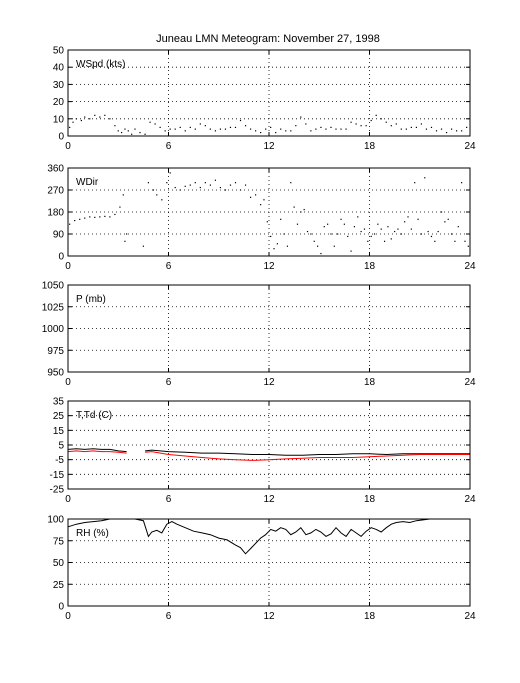 The image size is (520, 683). What do you see at coordinates (169, 266) in the screenshot?
I see `wdir-xtick-label: 6` at bounding box center [169, 266].